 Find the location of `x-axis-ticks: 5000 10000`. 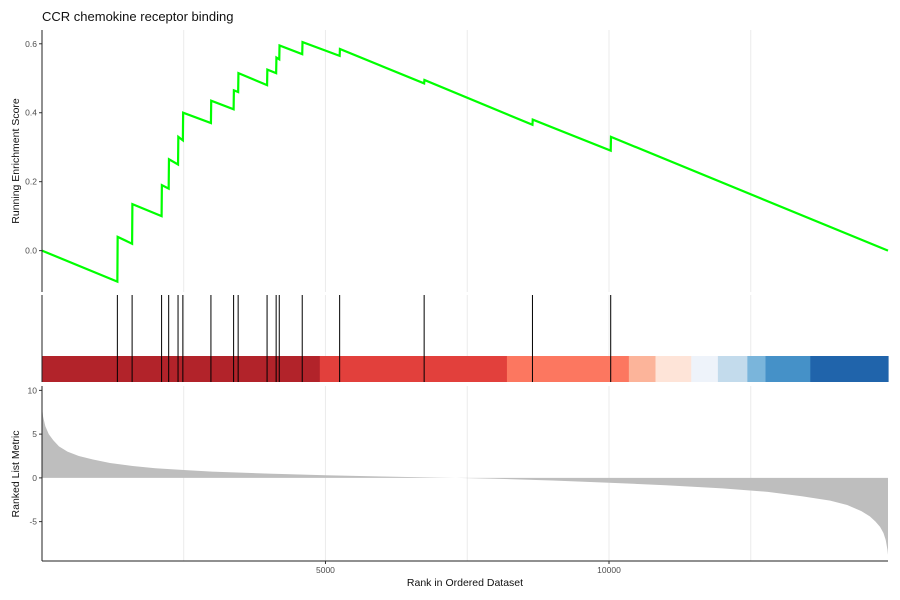

x-axis-ticks: 5000 10000 is located at coordinates (468, 568).